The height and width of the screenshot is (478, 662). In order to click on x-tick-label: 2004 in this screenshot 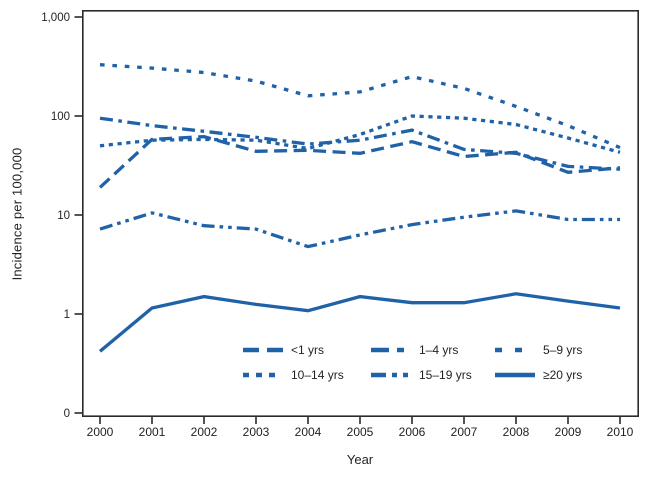, I will do `click(308, 432)`.